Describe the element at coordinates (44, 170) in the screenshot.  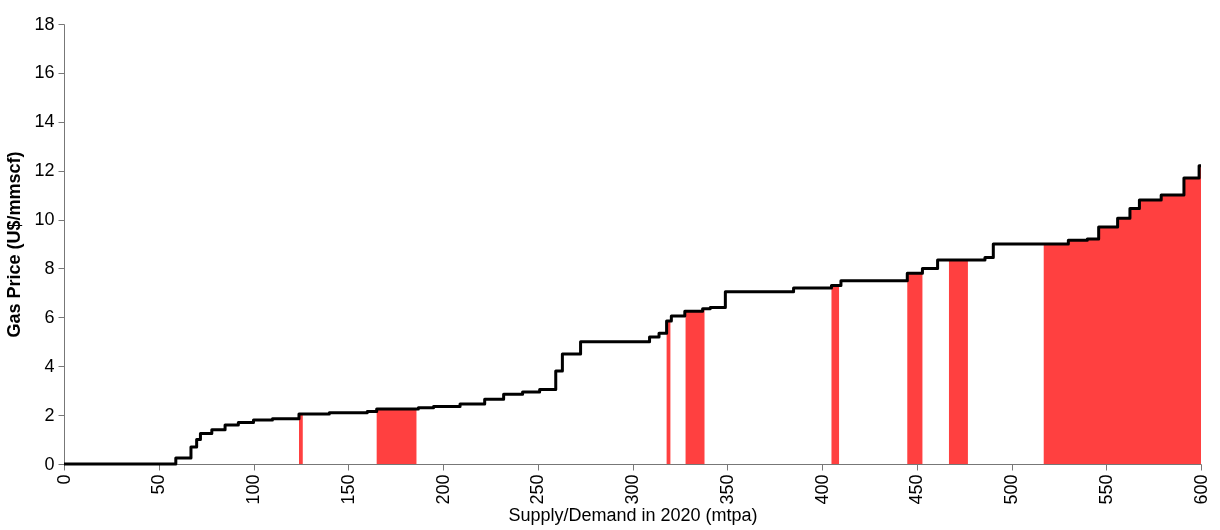
I see `y-tick-label: 12` at that location.